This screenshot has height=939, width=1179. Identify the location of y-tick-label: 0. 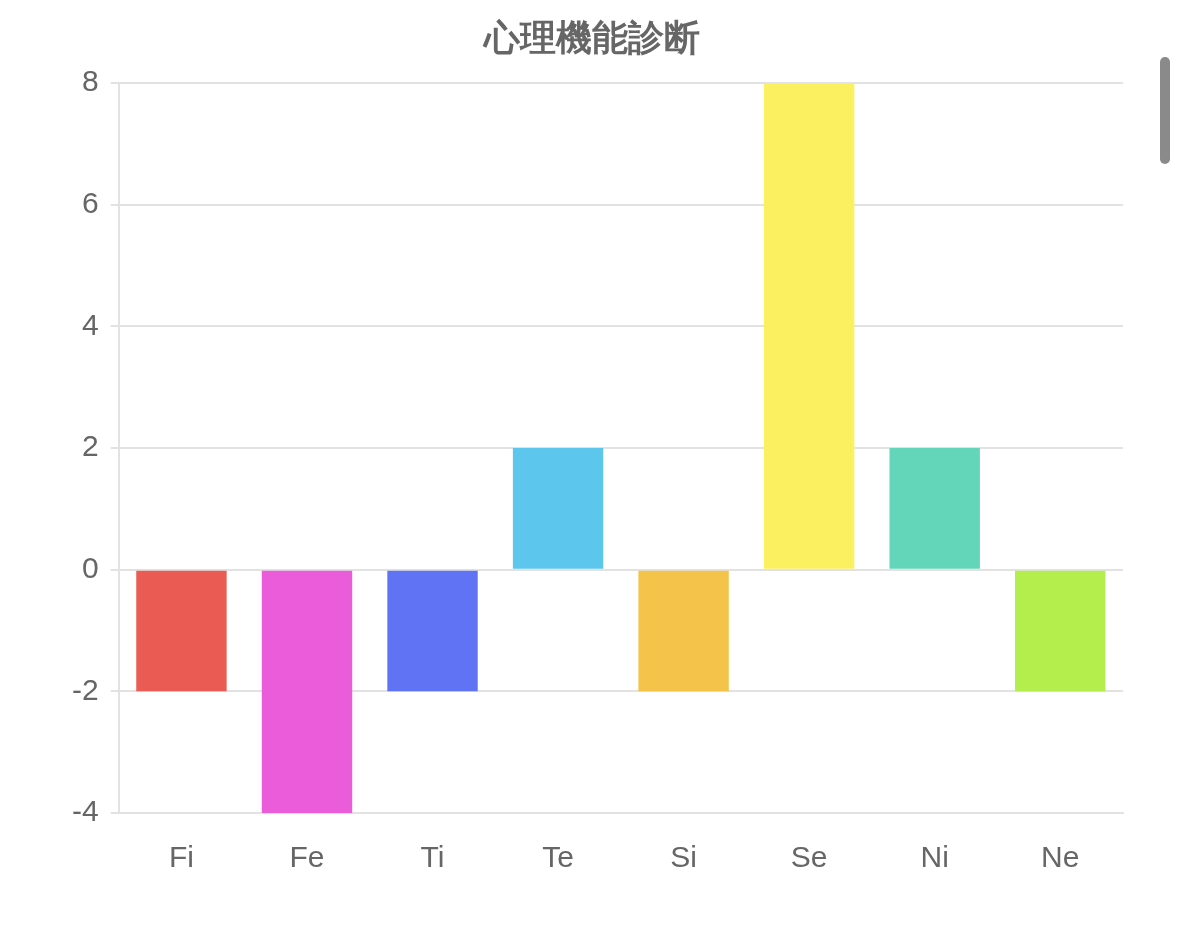
(90, 567).